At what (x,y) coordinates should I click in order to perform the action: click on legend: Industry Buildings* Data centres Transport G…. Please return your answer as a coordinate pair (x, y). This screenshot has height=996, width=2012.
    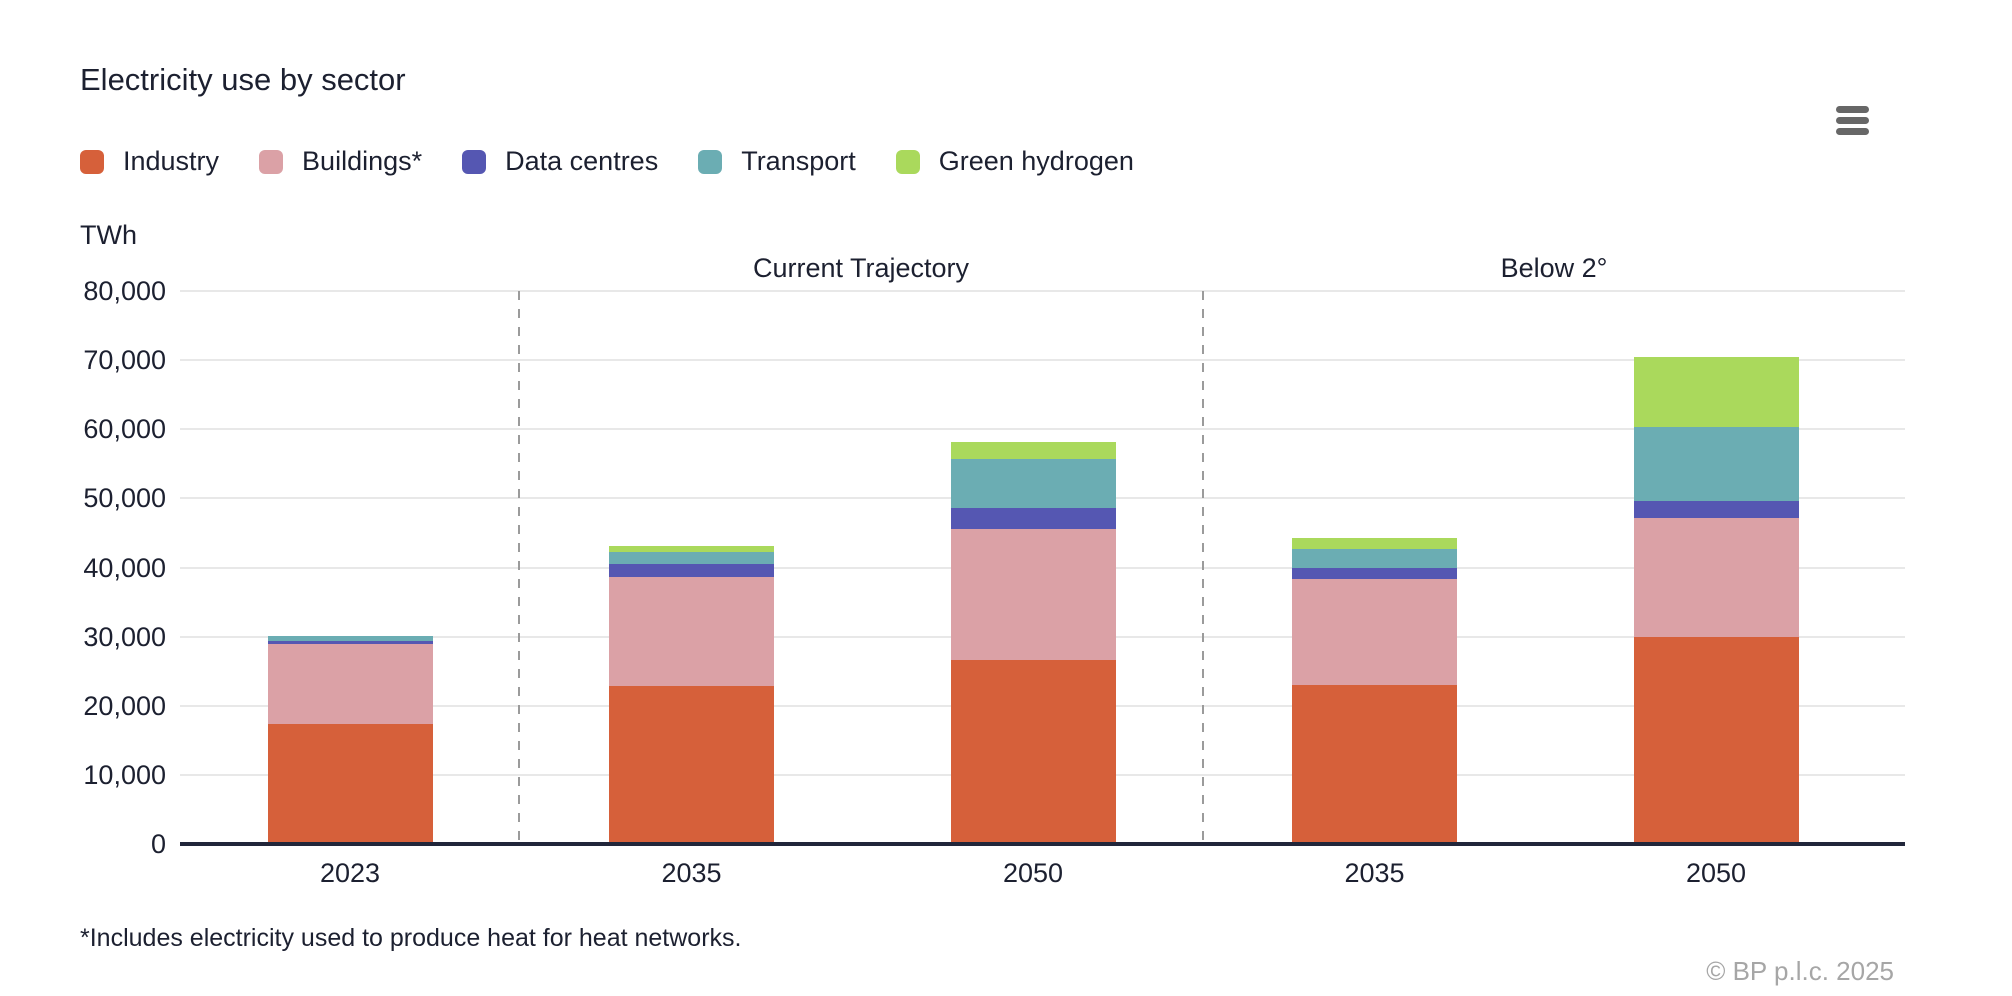
    Looking at the image, I should click on (607, 161).